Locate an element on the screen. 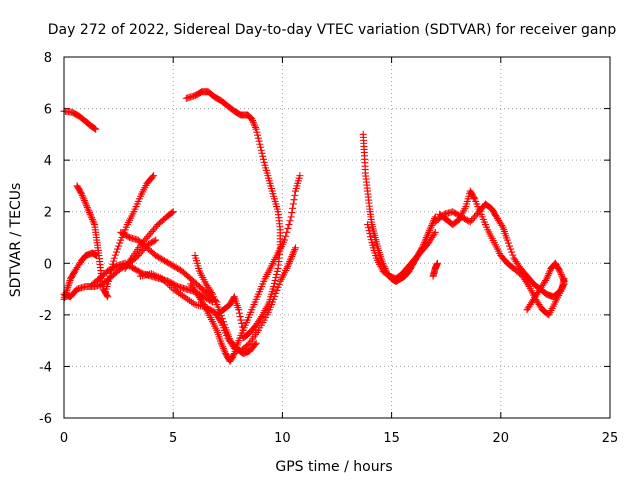  x-tick-label: 15 is located at coordinates (391, 438).